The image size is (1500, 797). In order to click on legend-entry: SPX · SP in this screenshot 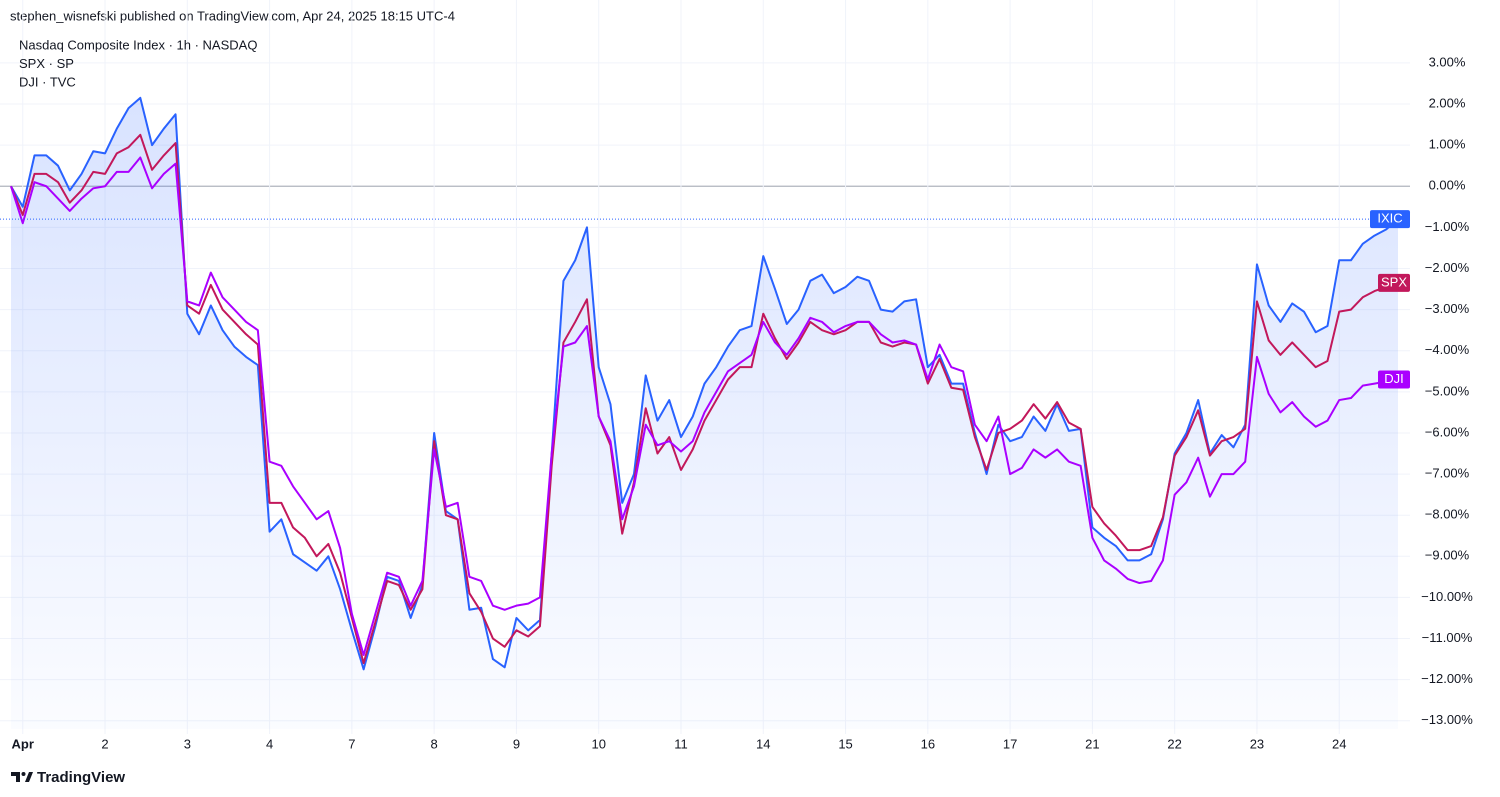, I will do `click(46, 63)`.